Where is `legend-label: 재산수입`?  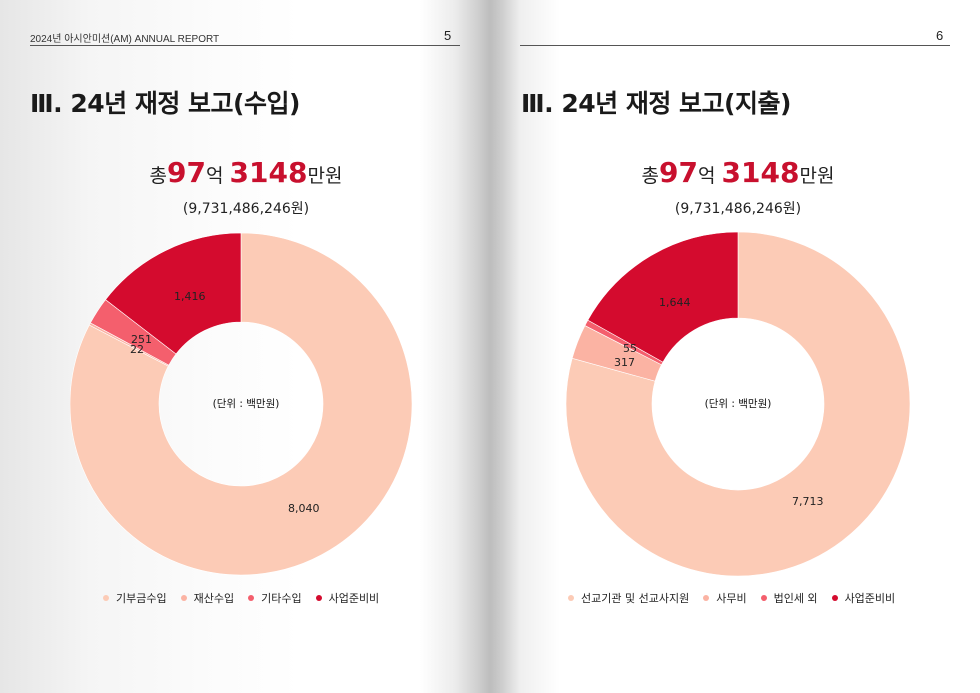
legend-label: 재산수입 is located at coordinates (214, 598).